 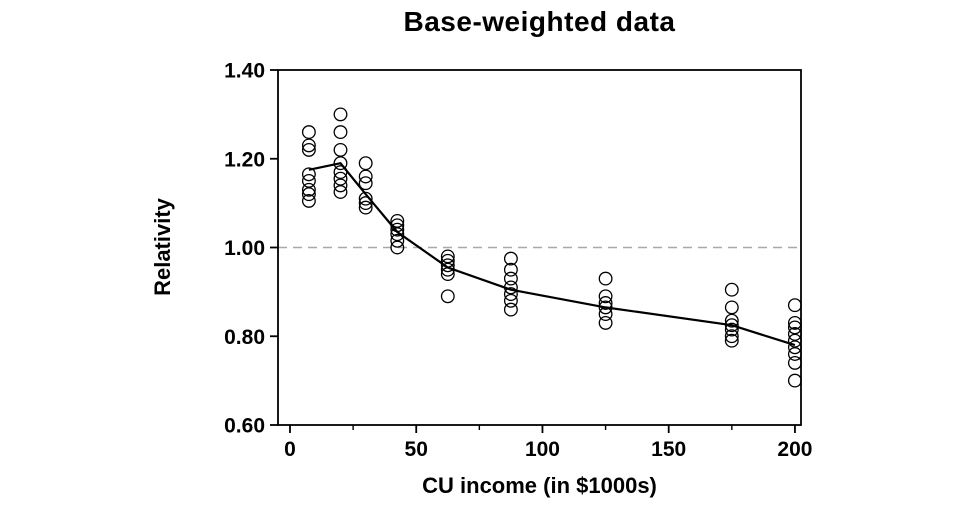 I want to click on y-tick-label: 1.00, so click(x=244, y=248).